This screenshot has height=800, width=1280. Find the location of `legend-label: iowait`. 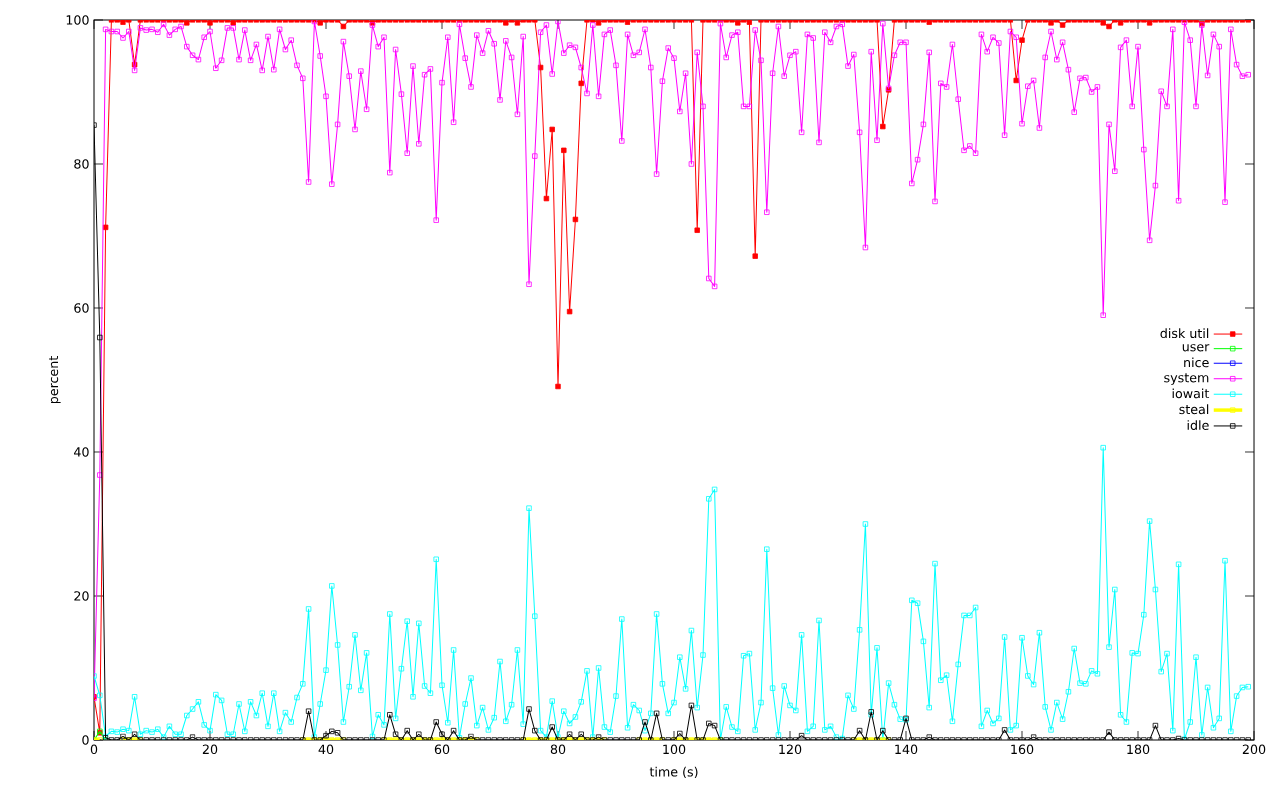

legend-label: iowait is located at coordinates (1191, 393).